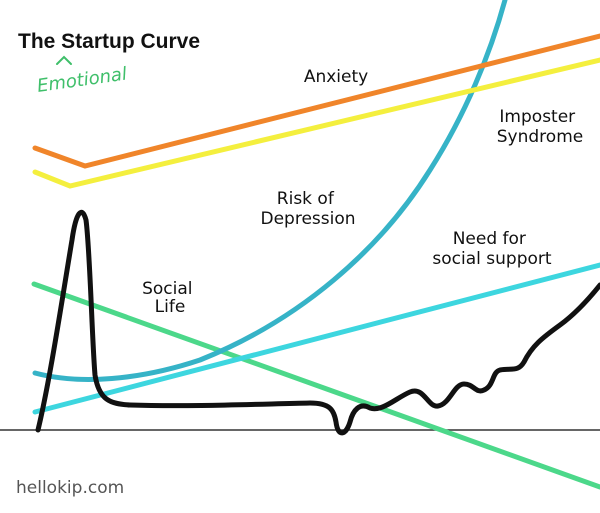 Image resolution: width=600 pixels, height=513 pixels. What do you see at coordinates (70, 488) in the screenshot?
I see `footer-credit: hellokip.com` at bounding box center [70, 488].